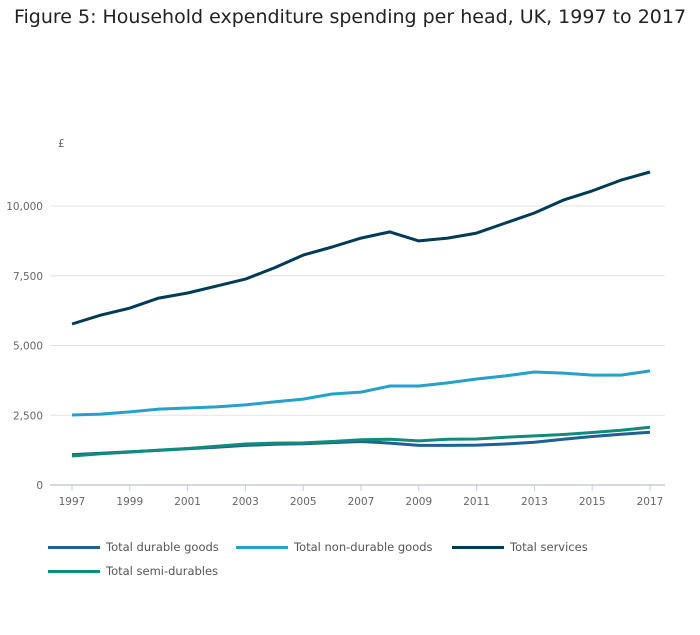  I want to click on y-tick-label: 10,000, so click(24, 207).